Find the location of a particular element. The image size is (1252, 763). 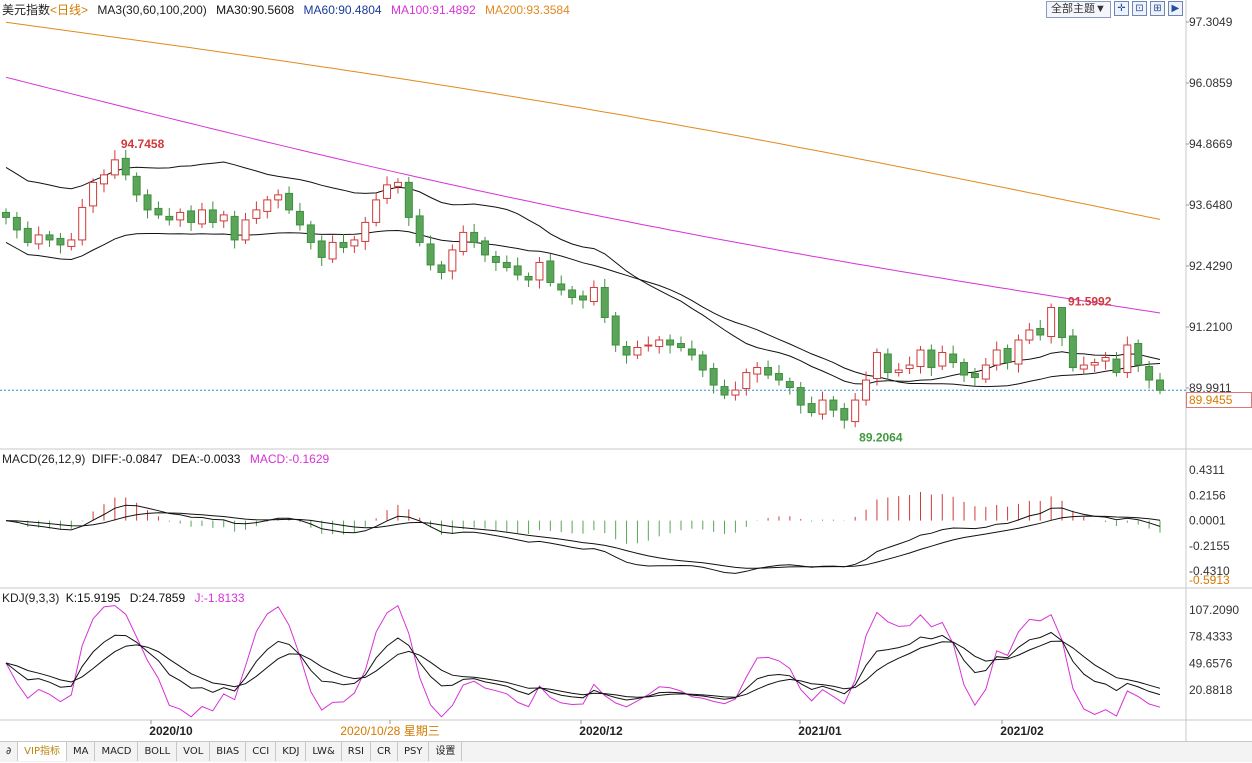

kdj-tick-label: 20.8818 is located at coordinates (1211, 690).